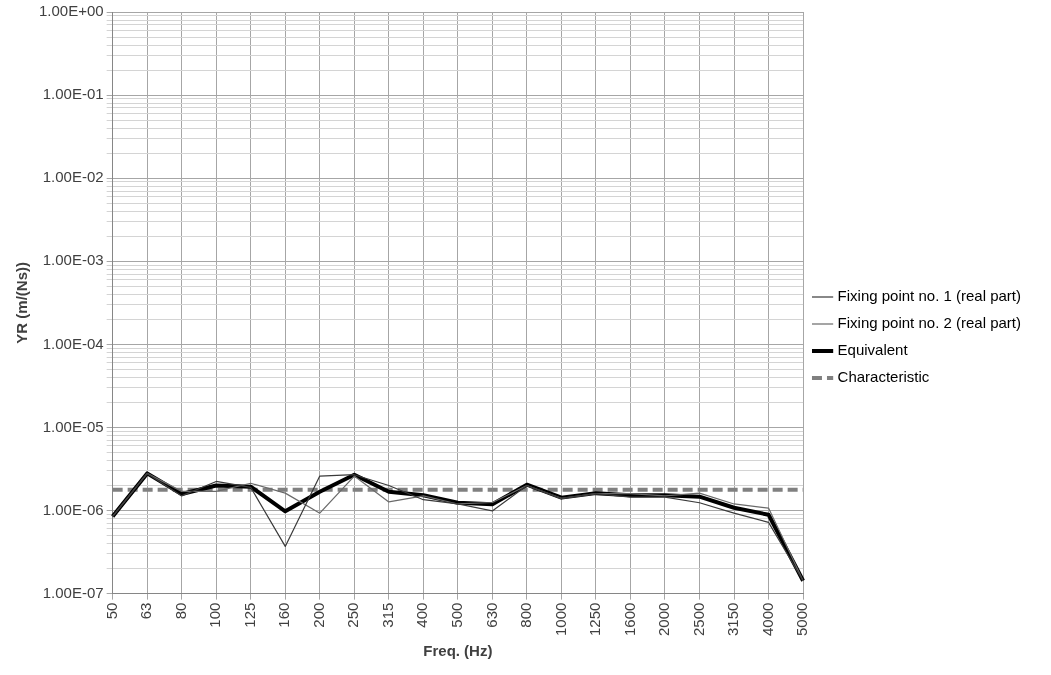  What do you see at coordinates (526, 615) in the screenshot?
I see `x-tick-label: 800` at bounding box center [526, 615].